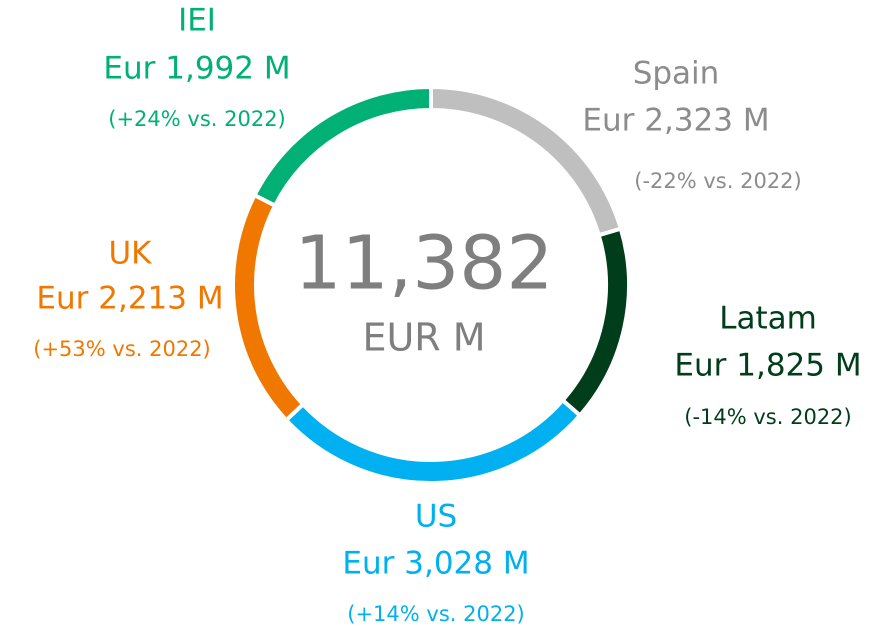 Image resolution: width=879 pixels, height=631 pixels. I want to click on segment-value-label: Eur 3,028 M, so click(435, 564).